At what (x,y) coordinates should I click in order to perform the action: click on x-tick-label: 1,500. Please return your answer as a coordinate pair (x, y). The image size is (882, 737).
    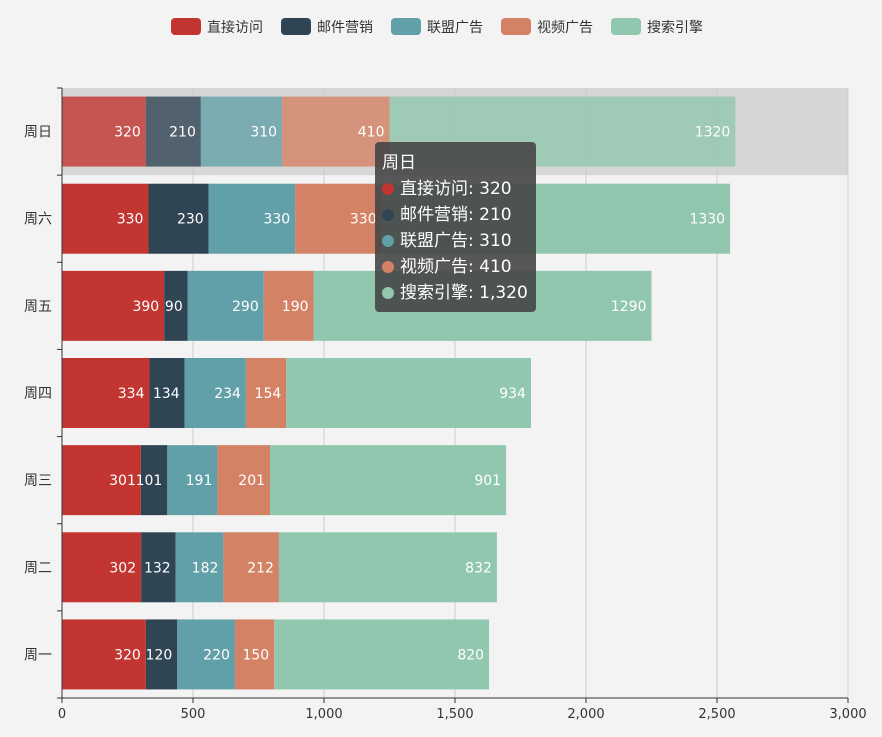
    Looking at the image, I should click on (454, 714).